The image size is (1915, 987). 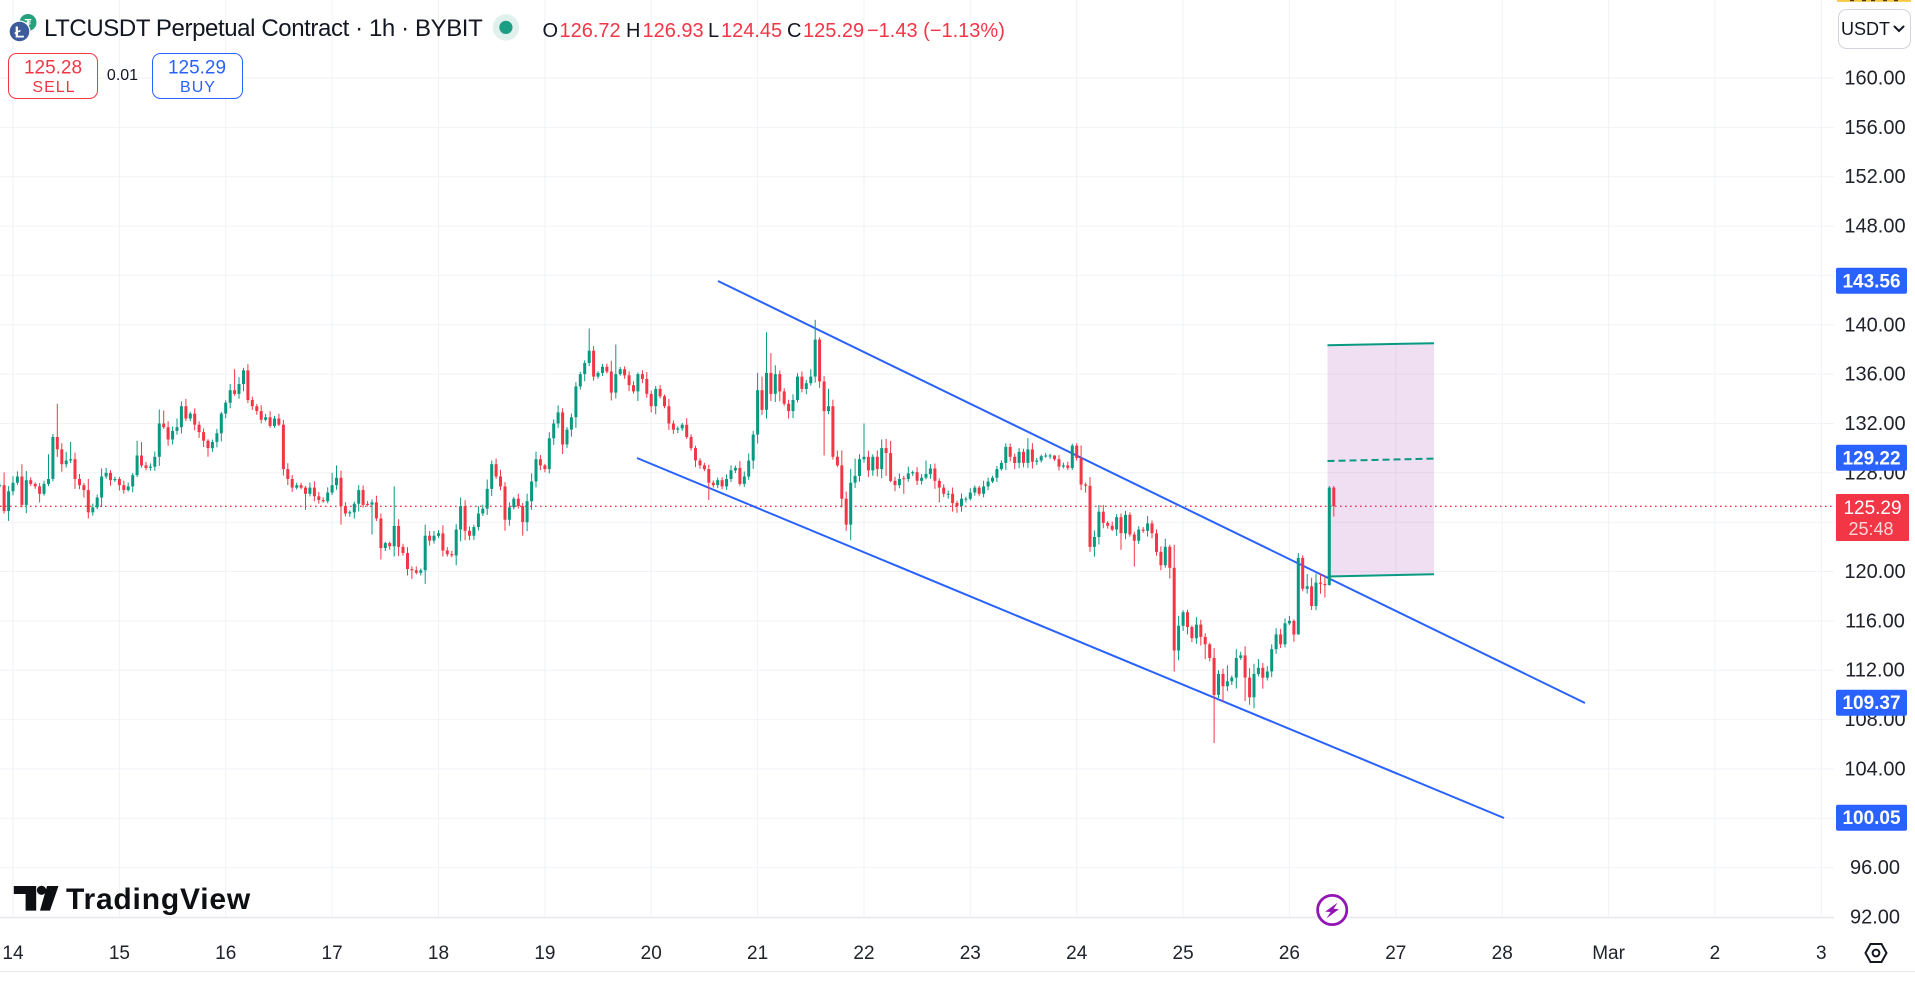 I want to click on svg-text: 140.00, so click(x=1874, y=325).